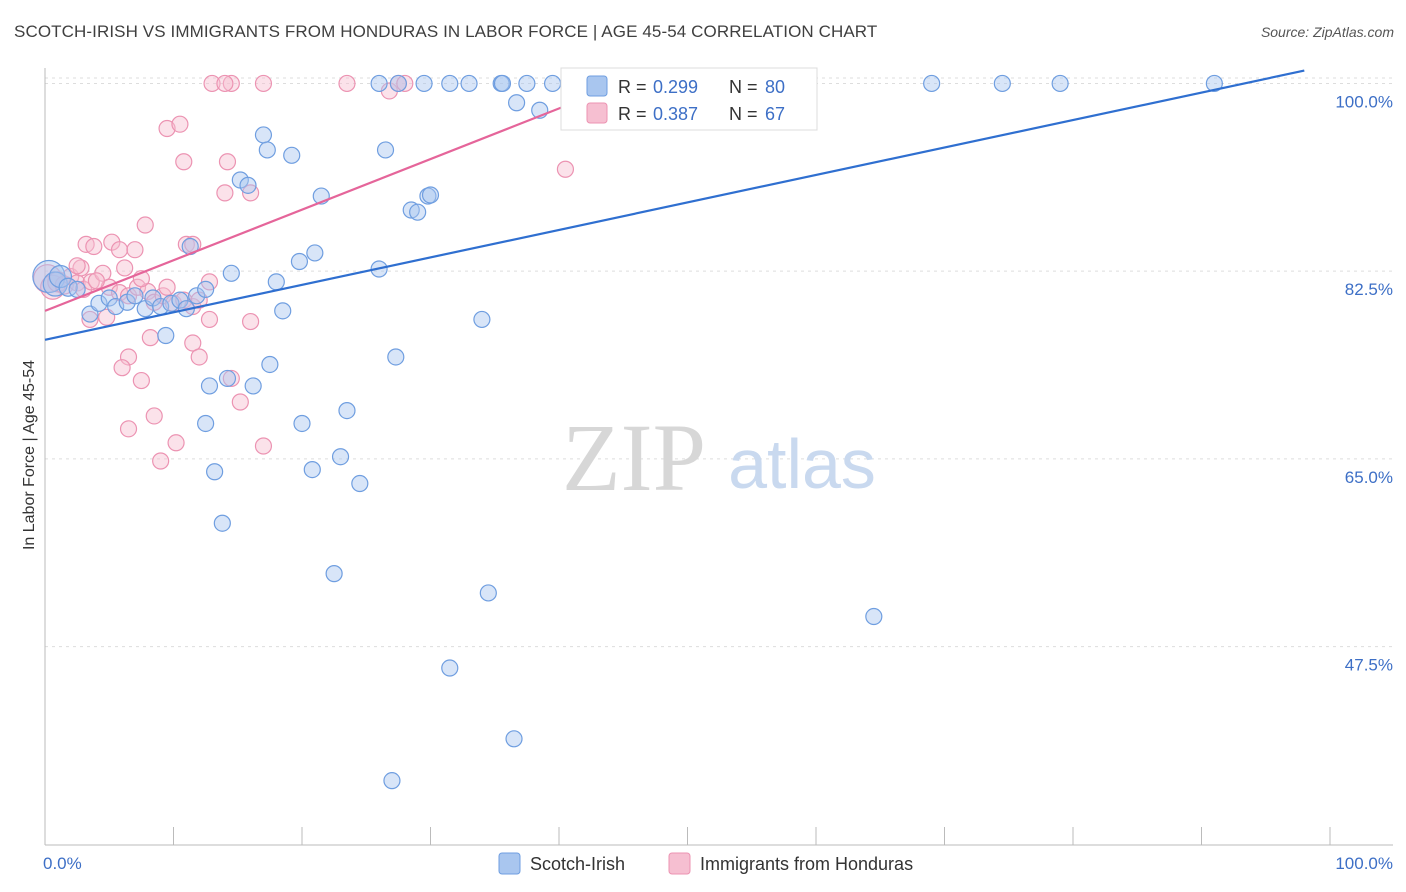 This screenshot has width=1406, height=892. Describe the element at coordinates (1364, 101) in the screenshot. I see `y-tick-label: 100.0%` at that location.